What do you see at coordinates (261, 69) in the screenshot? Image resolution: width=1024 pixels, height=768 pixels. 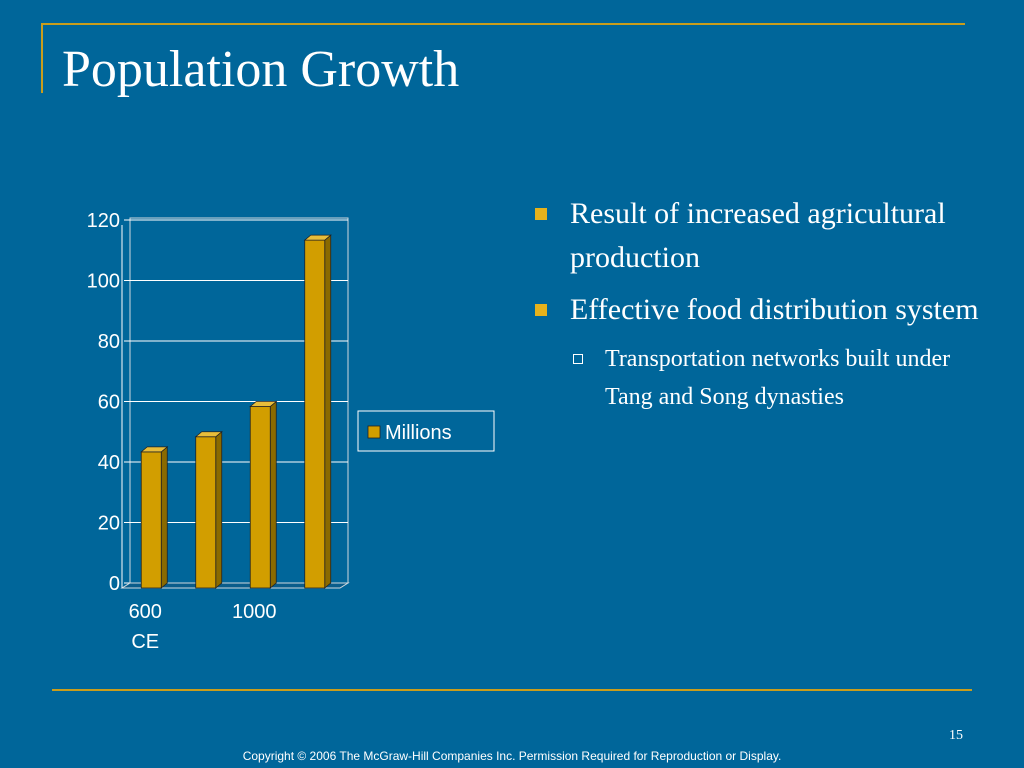 I see `slide-title: Population Growth` at bounding box center [261, 69].